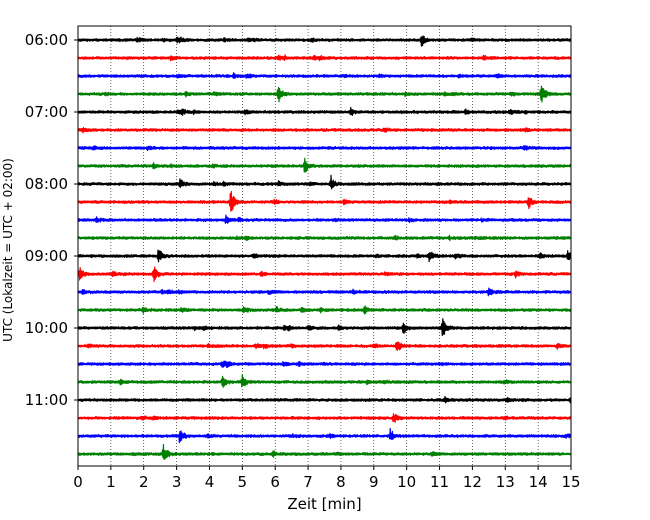 The height and width of the screenshot is (520, 650). I want to click on y-tick-label: 11:00, so click(46, 400).